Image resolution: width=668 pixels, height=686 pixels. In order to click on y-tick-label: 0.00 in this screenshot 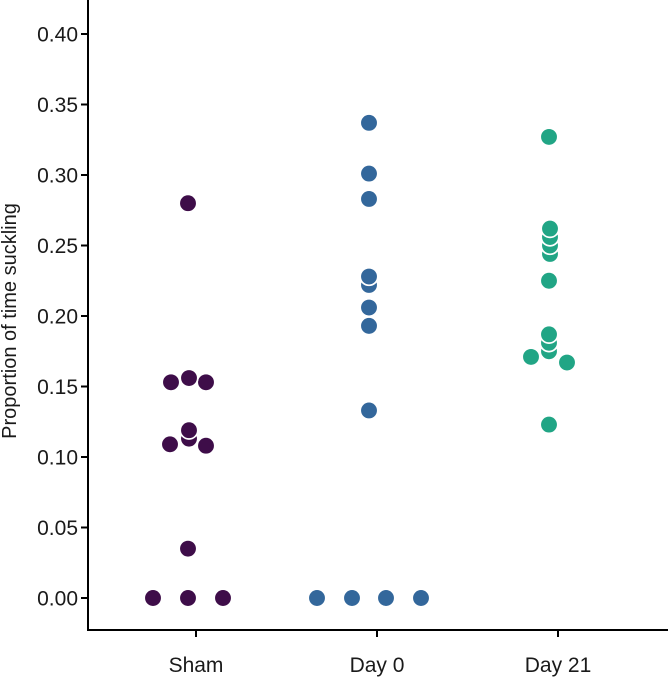, I will do `click(57, 599)`.